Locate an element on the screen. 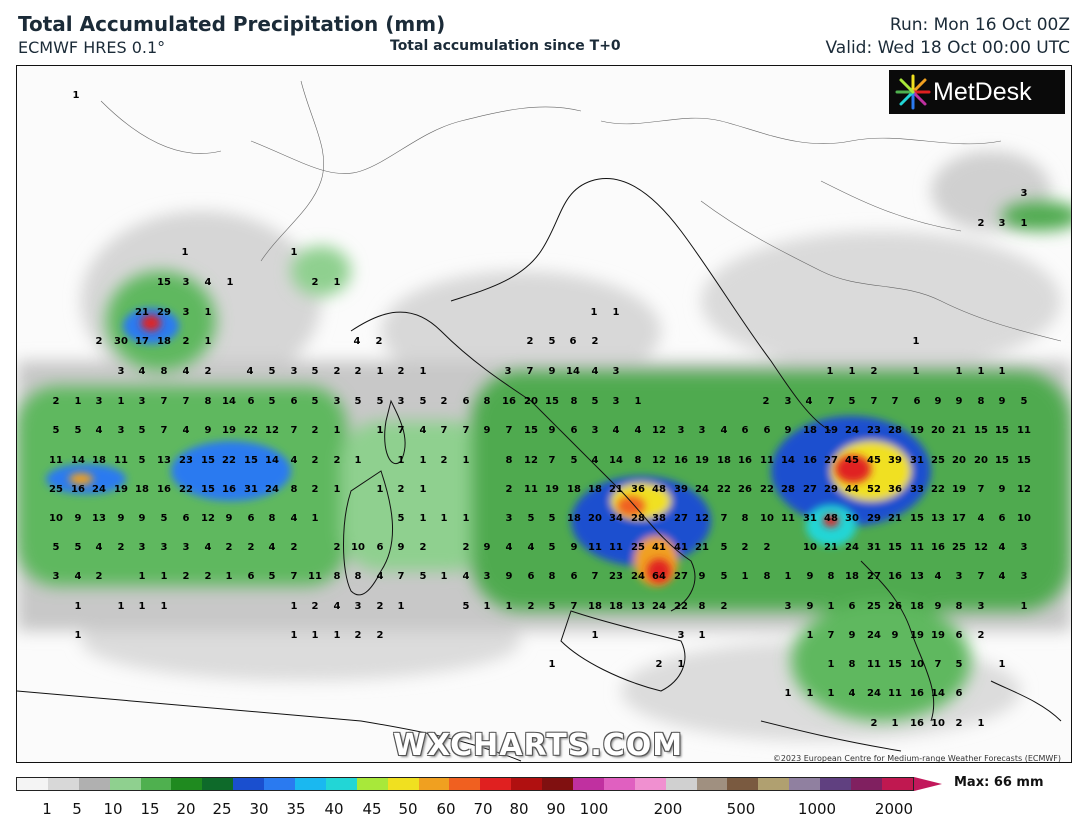 The image size is (1088, 835). legend-tick-label: 2000 is located at coordinates (894, 809).